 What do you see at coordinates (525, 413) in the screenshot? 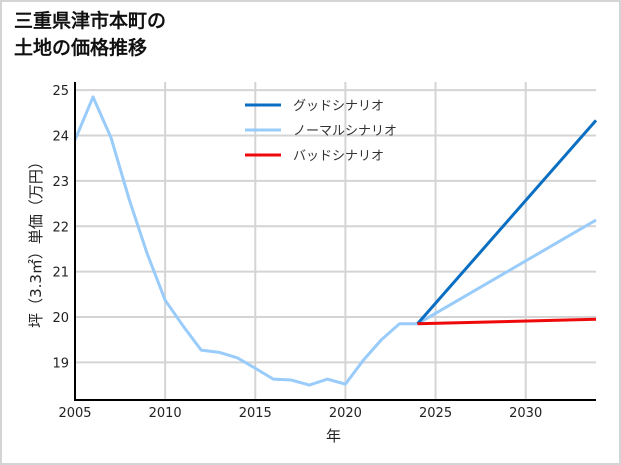
I see `x-tick-label: 2030` at bounding box center [525, 413].